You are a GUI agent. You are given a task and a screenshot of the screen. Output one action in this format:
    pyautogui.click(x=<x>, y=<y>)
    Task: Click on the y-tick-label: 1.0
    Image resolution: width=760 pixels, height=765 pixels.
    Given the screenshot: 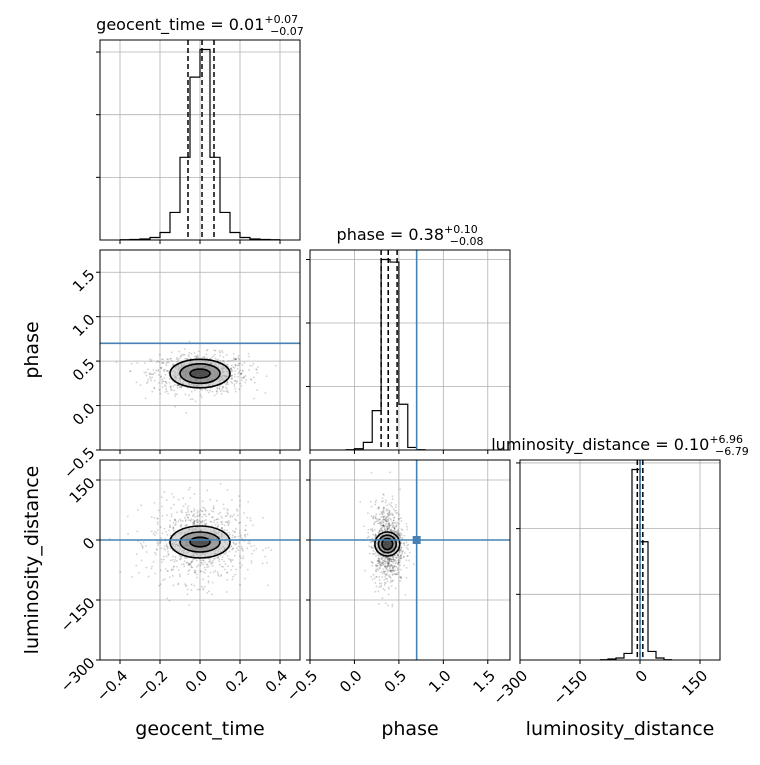 What is the action you would take?
    pyautogui.click(x=84, y=325)
    